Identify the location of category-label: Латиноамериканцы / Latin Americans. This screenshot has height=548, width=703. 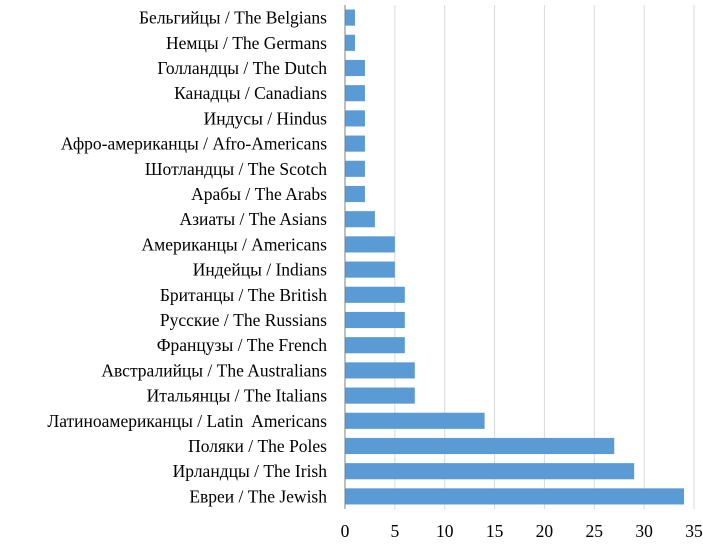
(187, 421).